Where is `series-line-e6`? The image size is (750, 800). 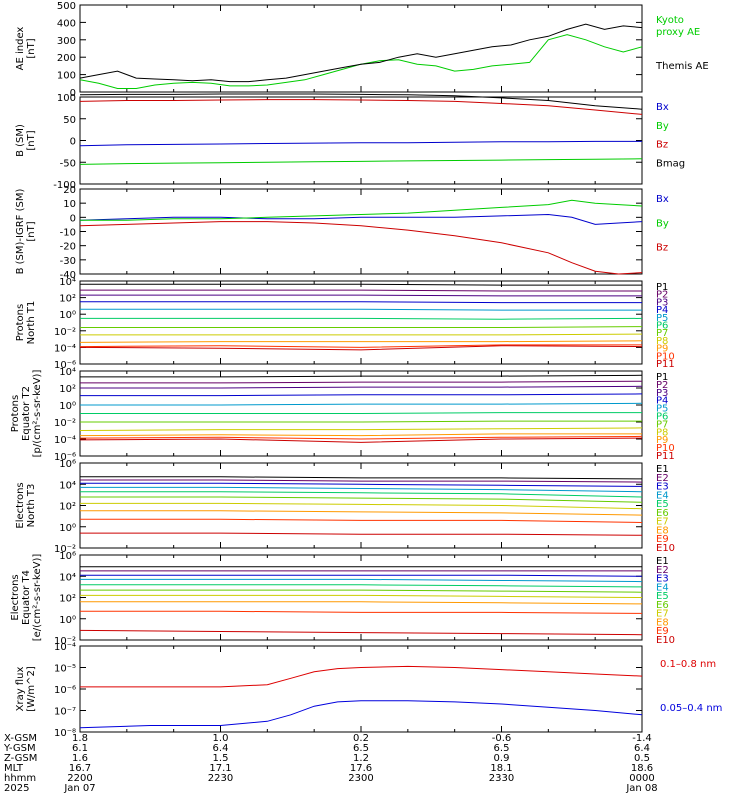 series-line-e6 is located at coordinates (361, 591).